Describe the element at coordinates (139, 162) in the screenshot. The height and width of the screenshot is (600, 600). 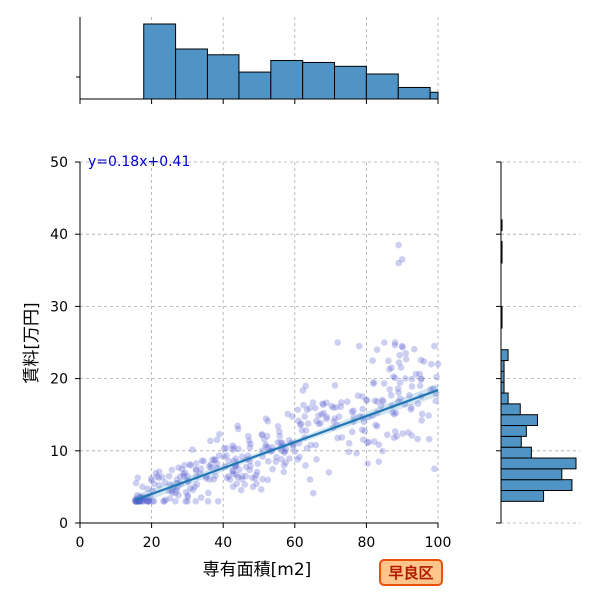
I see `regression-equation-label: y=0.18x+0.41` at that location.